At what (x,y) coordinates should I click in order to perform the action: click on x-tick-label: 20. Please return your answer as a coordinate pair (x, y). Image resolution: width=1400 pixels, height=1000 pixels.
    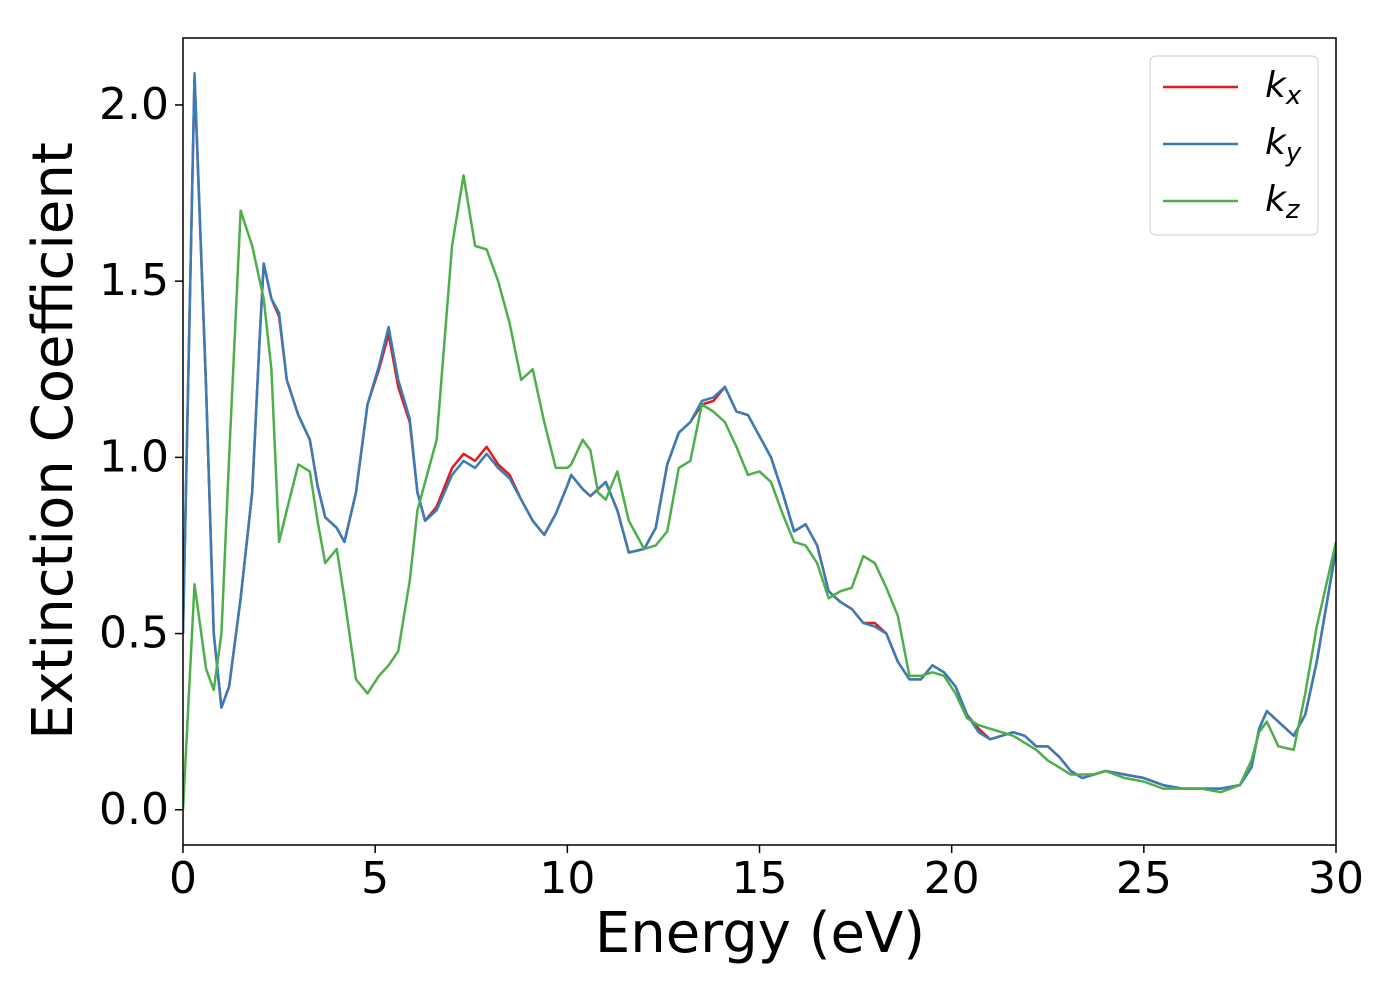
    Looking at the image, I should click on (952, 878).